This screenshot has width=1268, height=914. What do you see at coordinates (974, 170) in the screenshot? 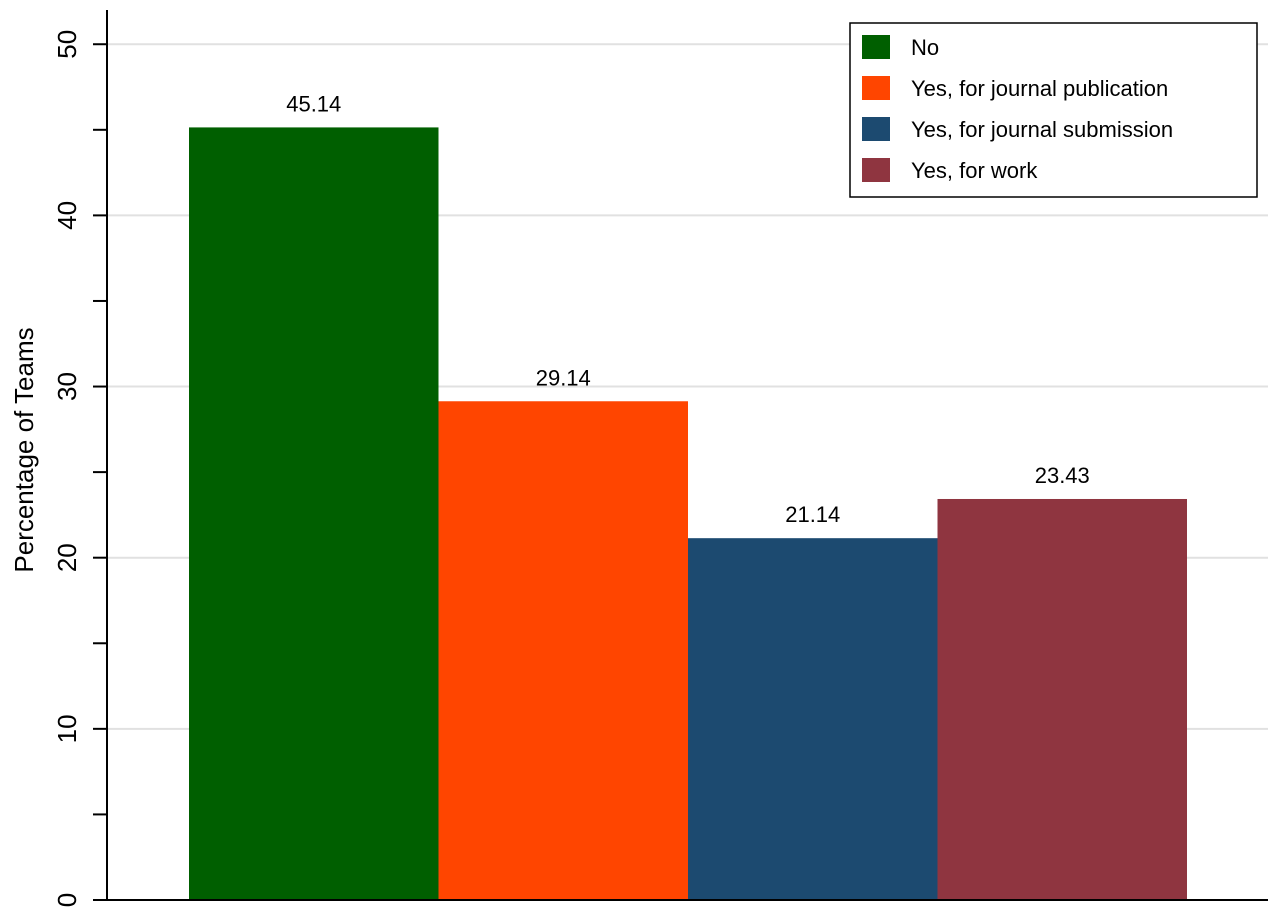
I see `legend-label-3: Yes, for work` at bounding box center [974, 170].